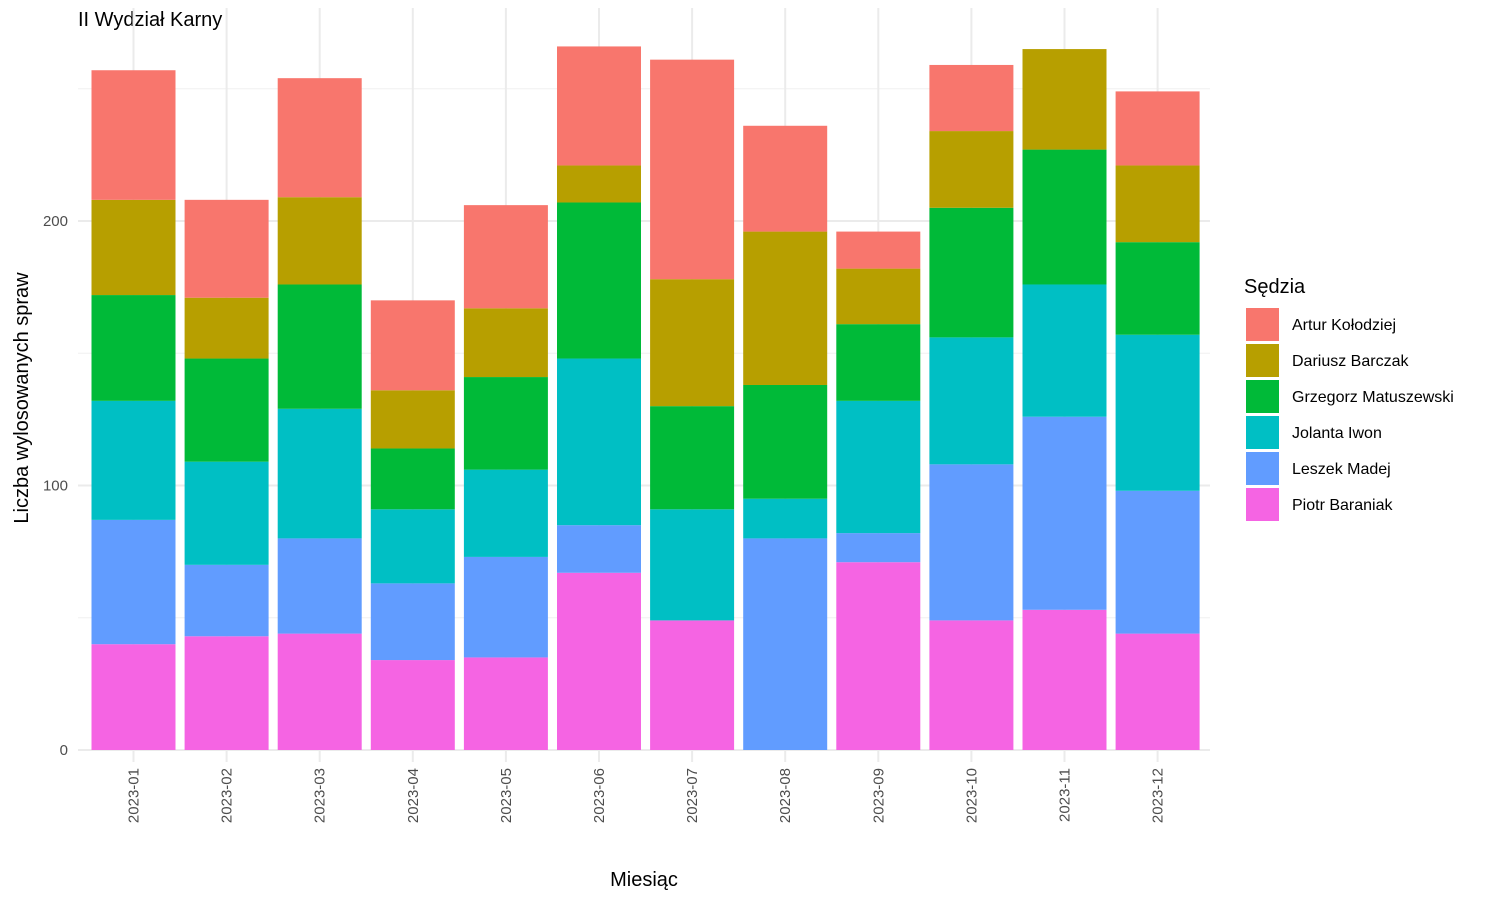 The image size is (1500, 900). What do you see at coordinates (505, 423) in the screenshot?
I see `bar-segment: 2023-05 – Grzegorz Matuszewski: 35` at bounding box center [505, 423].